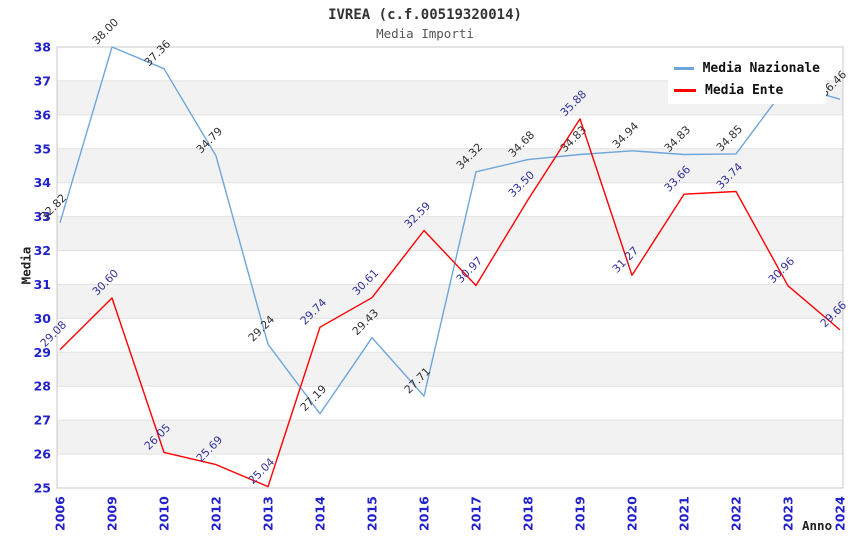 The width and height of the screenshot is (850, 550). I want to click on y-tick-label: 30, so click(43, 318).